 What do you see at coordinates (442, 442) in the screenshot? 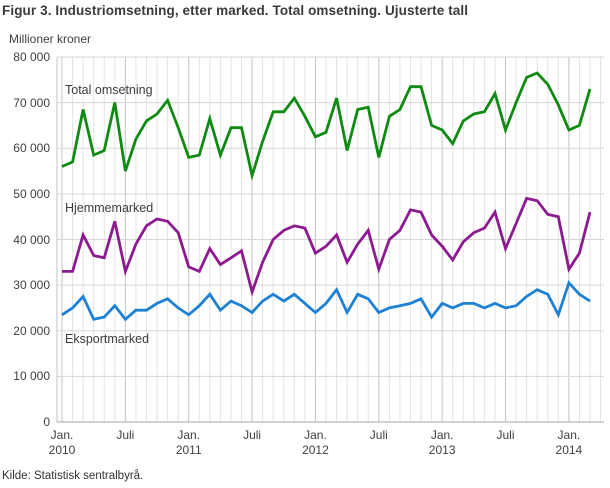
I see `x-tick-label: Jan. 2013` at bounding box center [442, 442].